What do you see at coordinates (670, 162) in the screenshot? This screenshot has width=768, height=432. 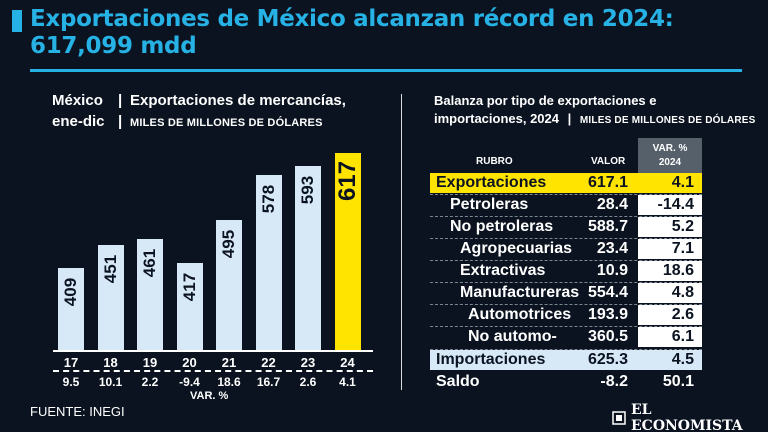 I see `col-header-var-line2: 2024` at bounding box center [670, 162].